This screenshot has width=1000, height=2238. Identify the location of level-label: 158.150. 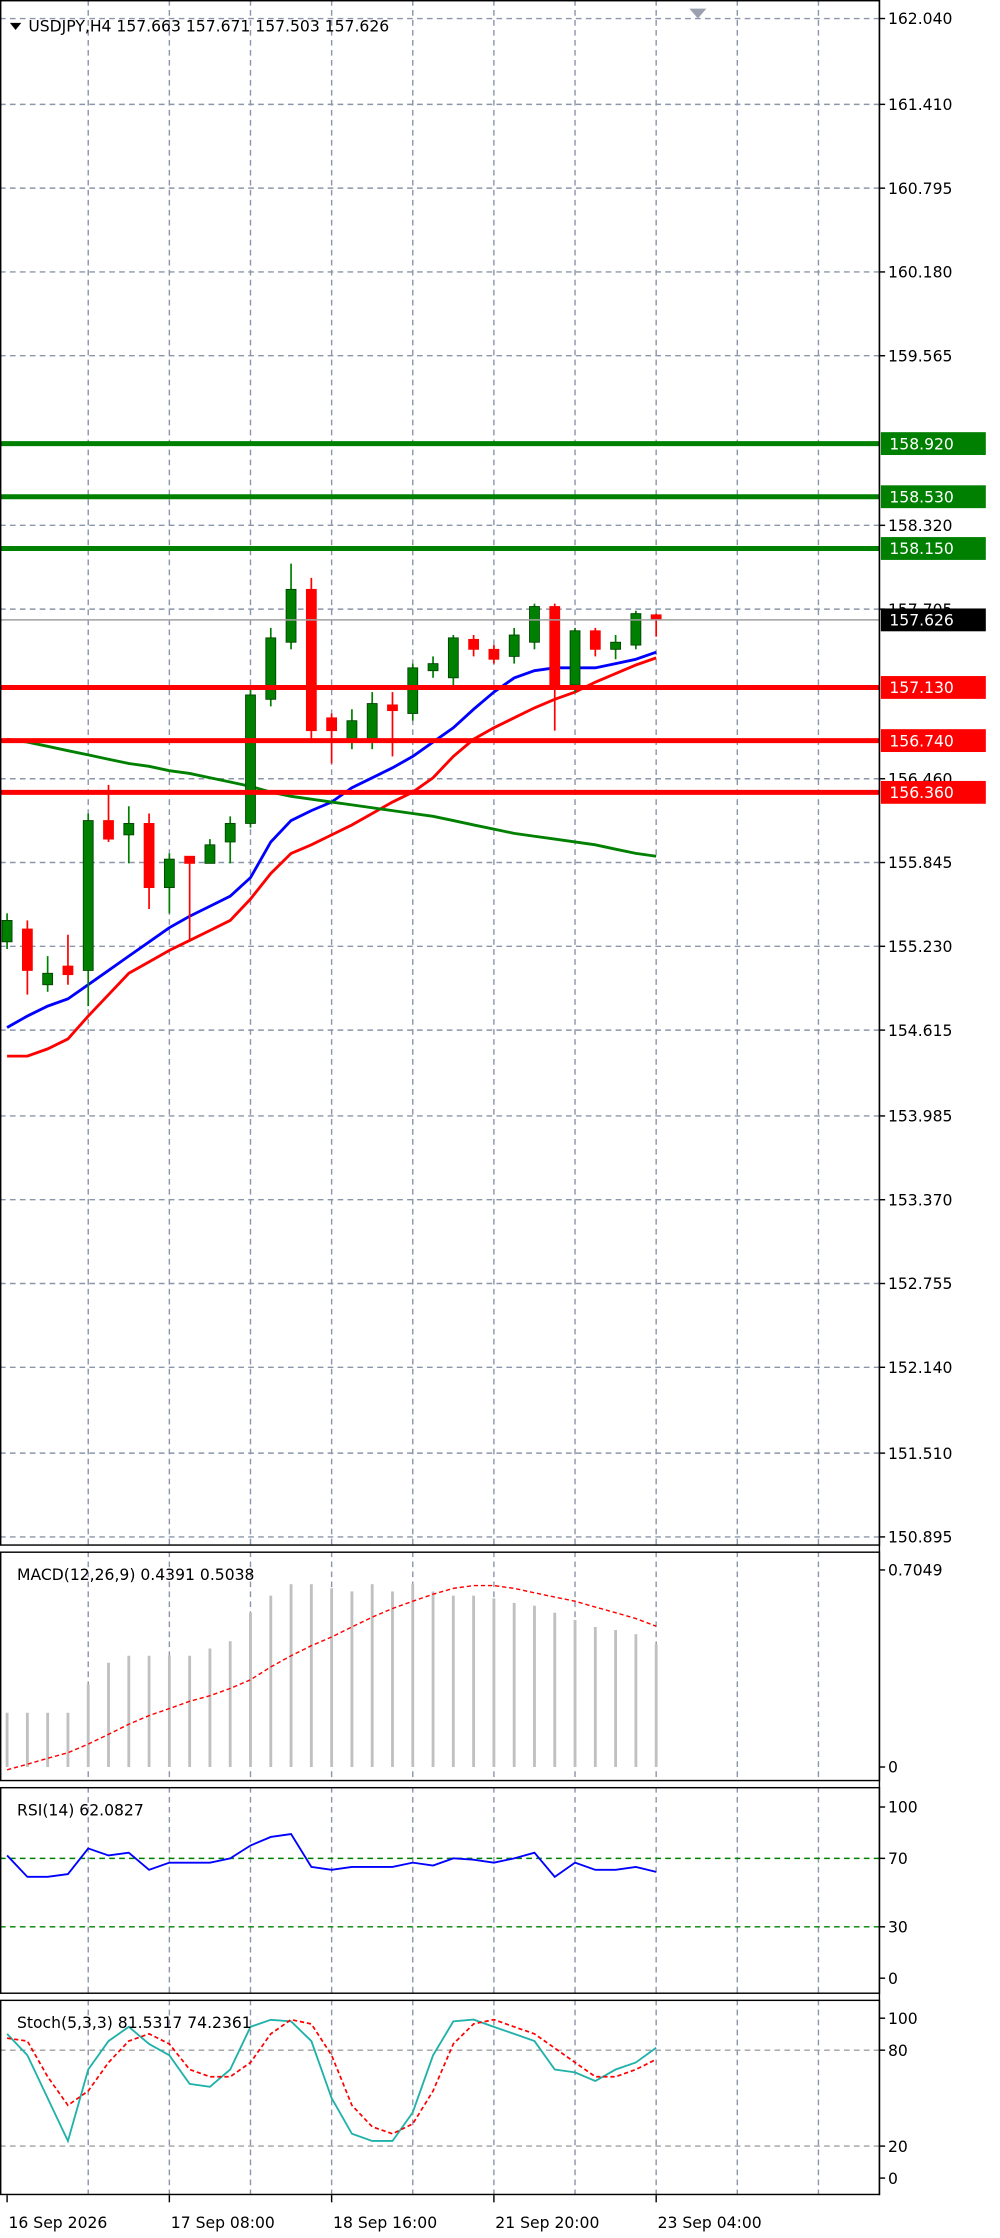
(921, 548).